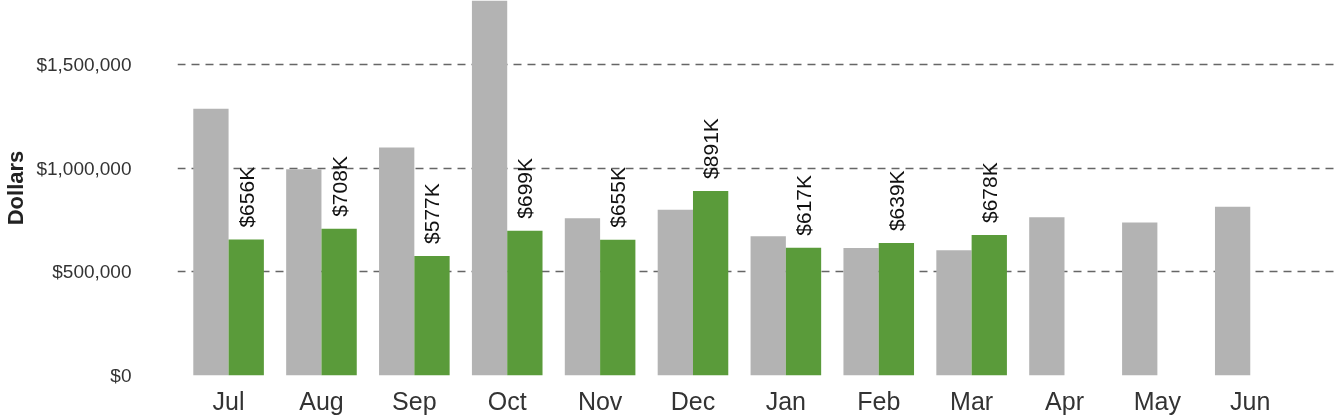 Image resolution: width=1338 pixels, height=417 pixels. Describe the element at coordinates (121, 375) in the screenshot. I see `y-tick-label: $0` at that location.